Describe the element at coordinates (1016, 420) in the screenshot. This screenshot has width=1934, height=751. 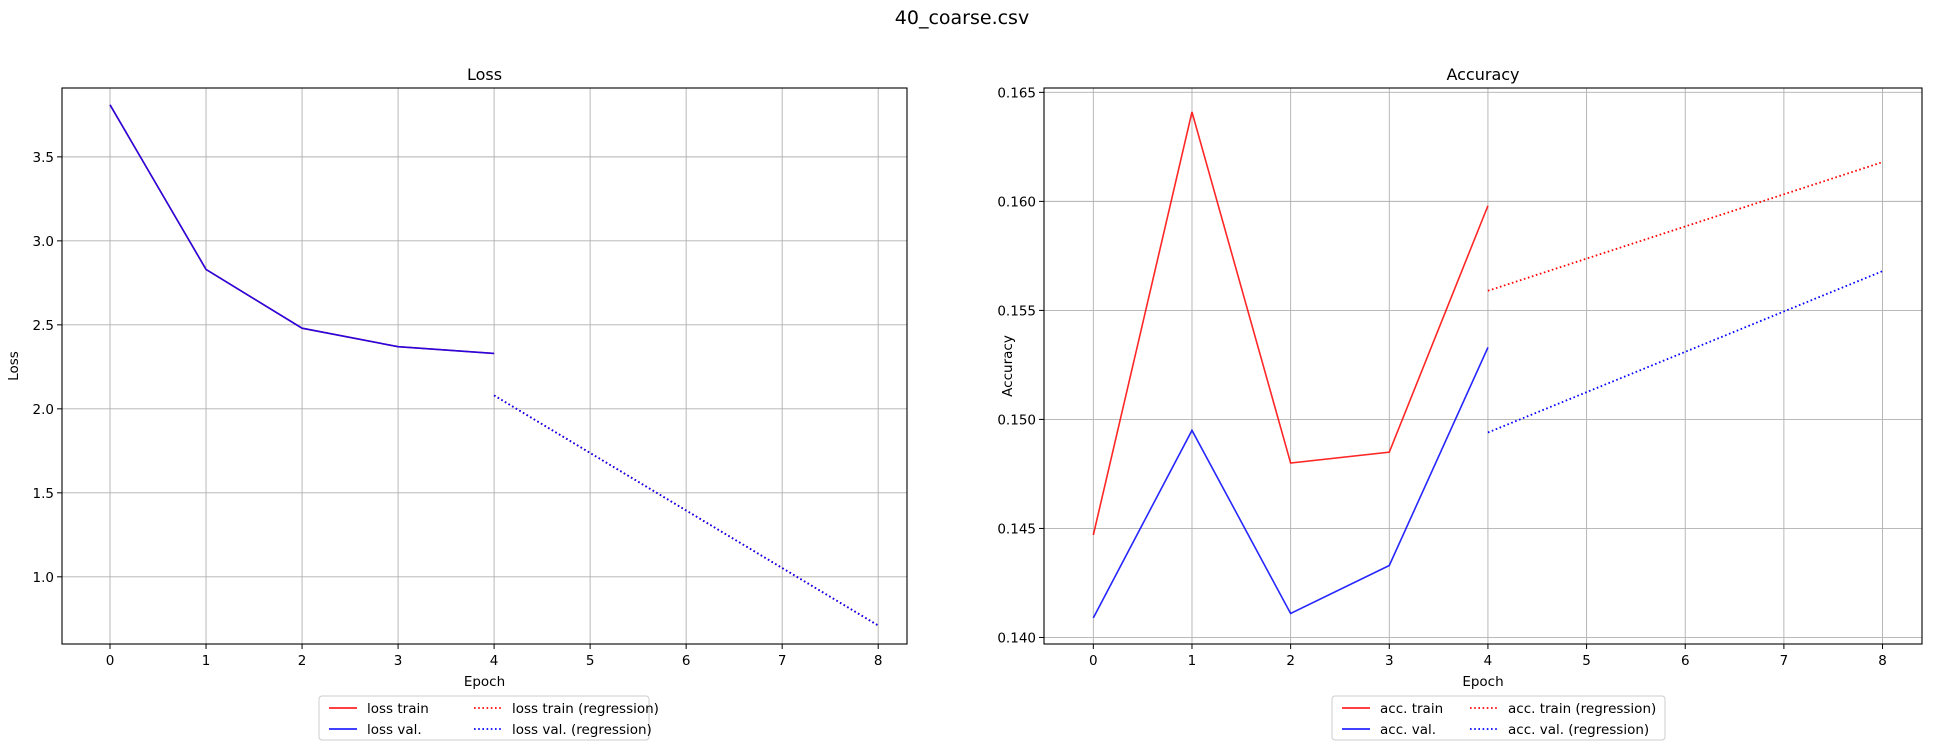
I see `y-tick-label: 0.150` at that location.